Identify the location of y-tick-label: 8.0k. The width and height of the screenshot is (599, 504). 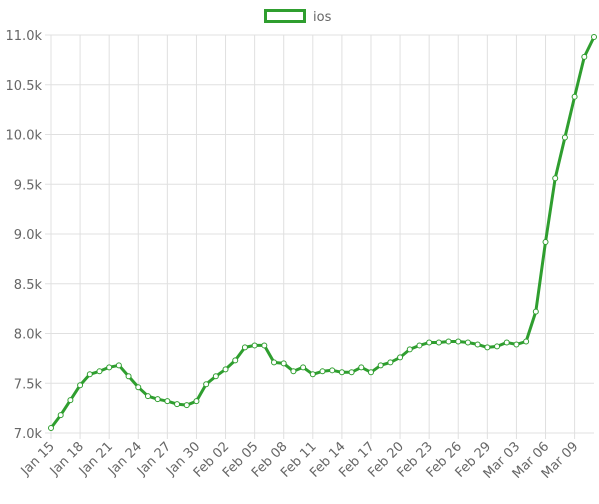
(28, 335).